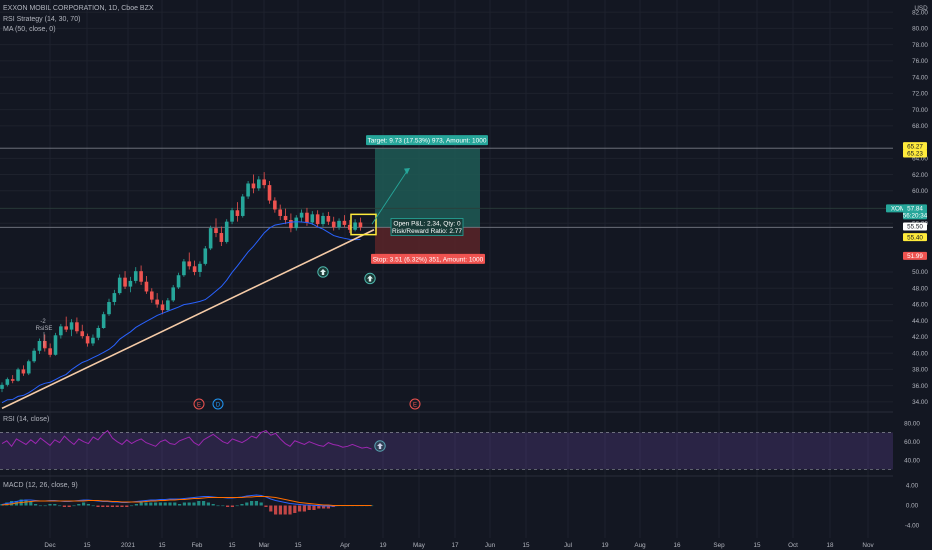 This screenshot has height=550, width=932. Describe the element at coordinates (186, 501) in the screenshot. I see `signal-line` at that location.